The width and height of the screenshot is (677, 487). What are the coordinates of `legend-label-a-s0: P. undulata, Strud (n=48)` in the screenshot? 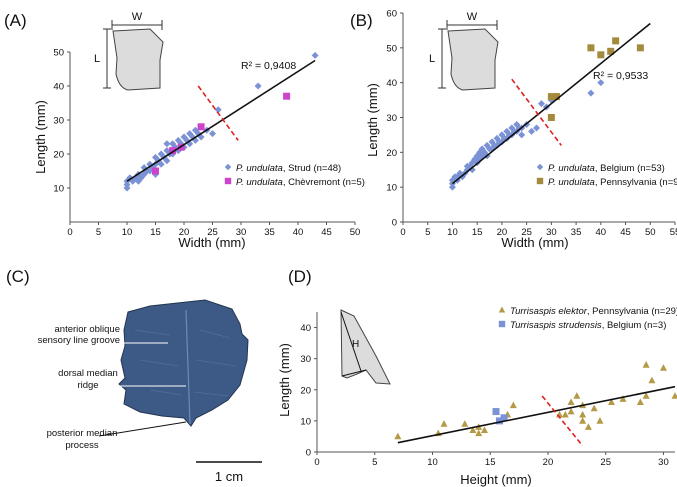 It's located at (288, 168).